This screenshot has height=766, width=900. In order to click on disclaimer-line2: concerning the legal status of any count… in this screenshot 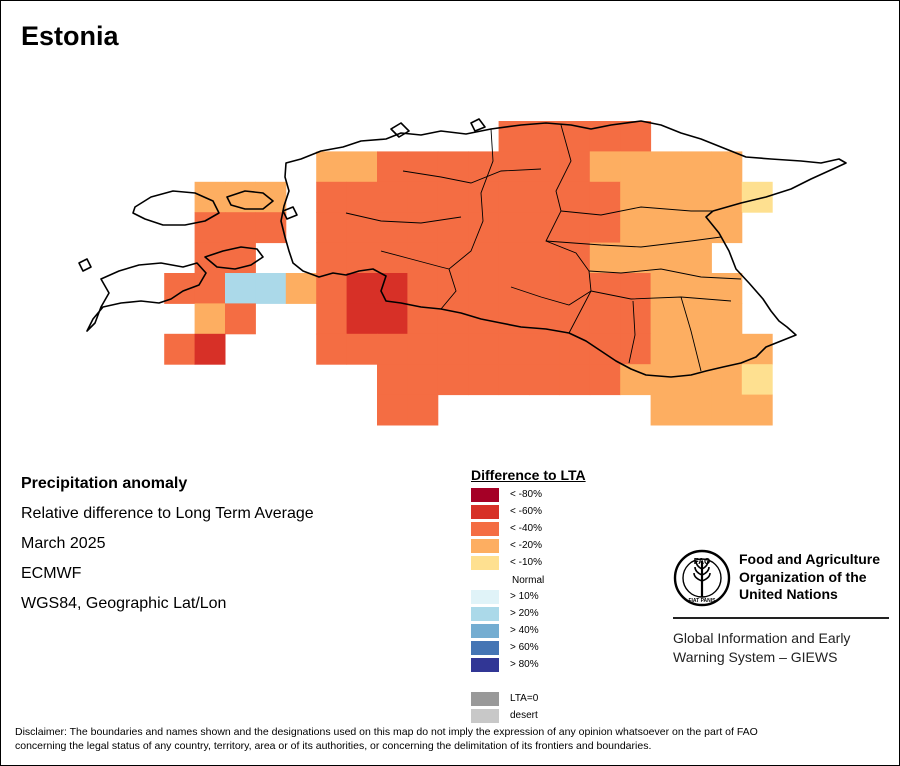, I will do `click(333, 746)`.